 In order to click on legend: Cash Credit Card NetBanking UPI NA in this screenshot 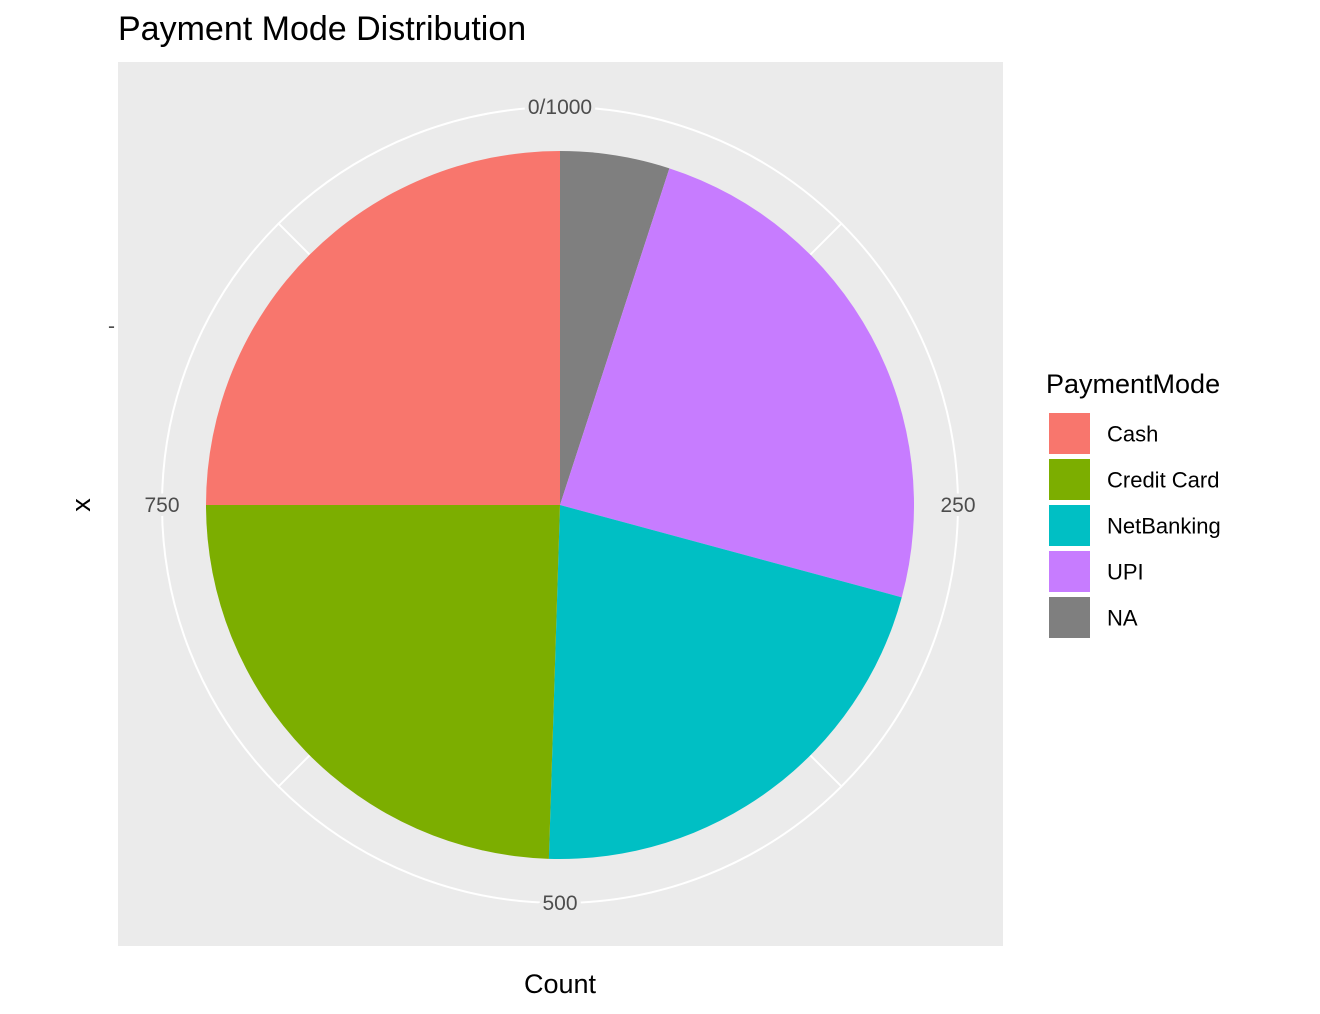, I will do `click(1134, 525)`.